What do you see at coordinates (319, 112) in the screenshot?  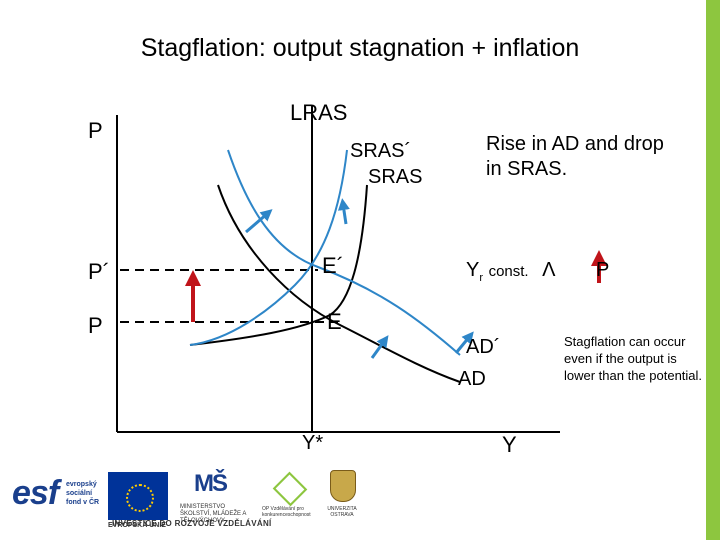 I see `lras-label: LRAS` at bounding box center [319, 112].